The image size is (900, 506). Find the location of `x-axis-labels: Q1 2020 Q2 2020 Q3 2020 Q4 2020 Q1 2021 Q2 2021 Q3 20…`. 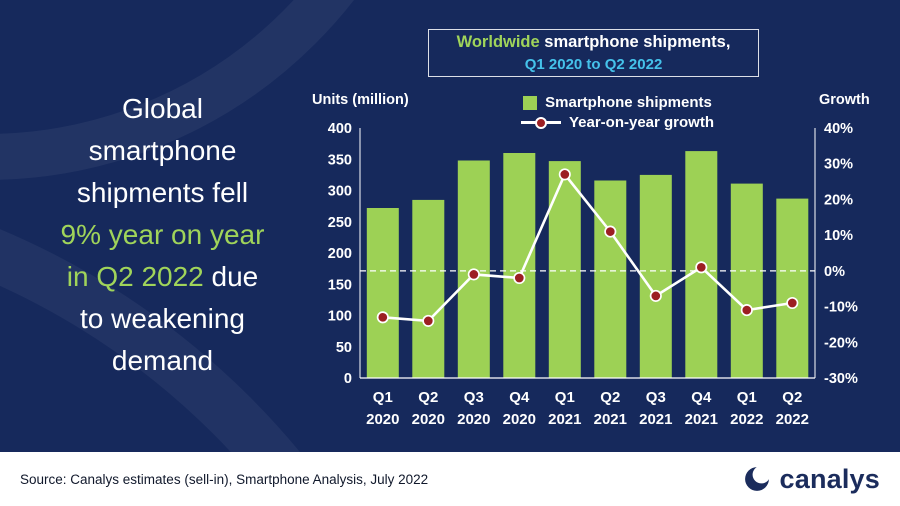

x-axis-labels: Q1 2020 Q2 2020 Q3 2020 Q4 2020 Q1 2021 Q2 2021 Q3 20… is located at coordinates (587, 408).